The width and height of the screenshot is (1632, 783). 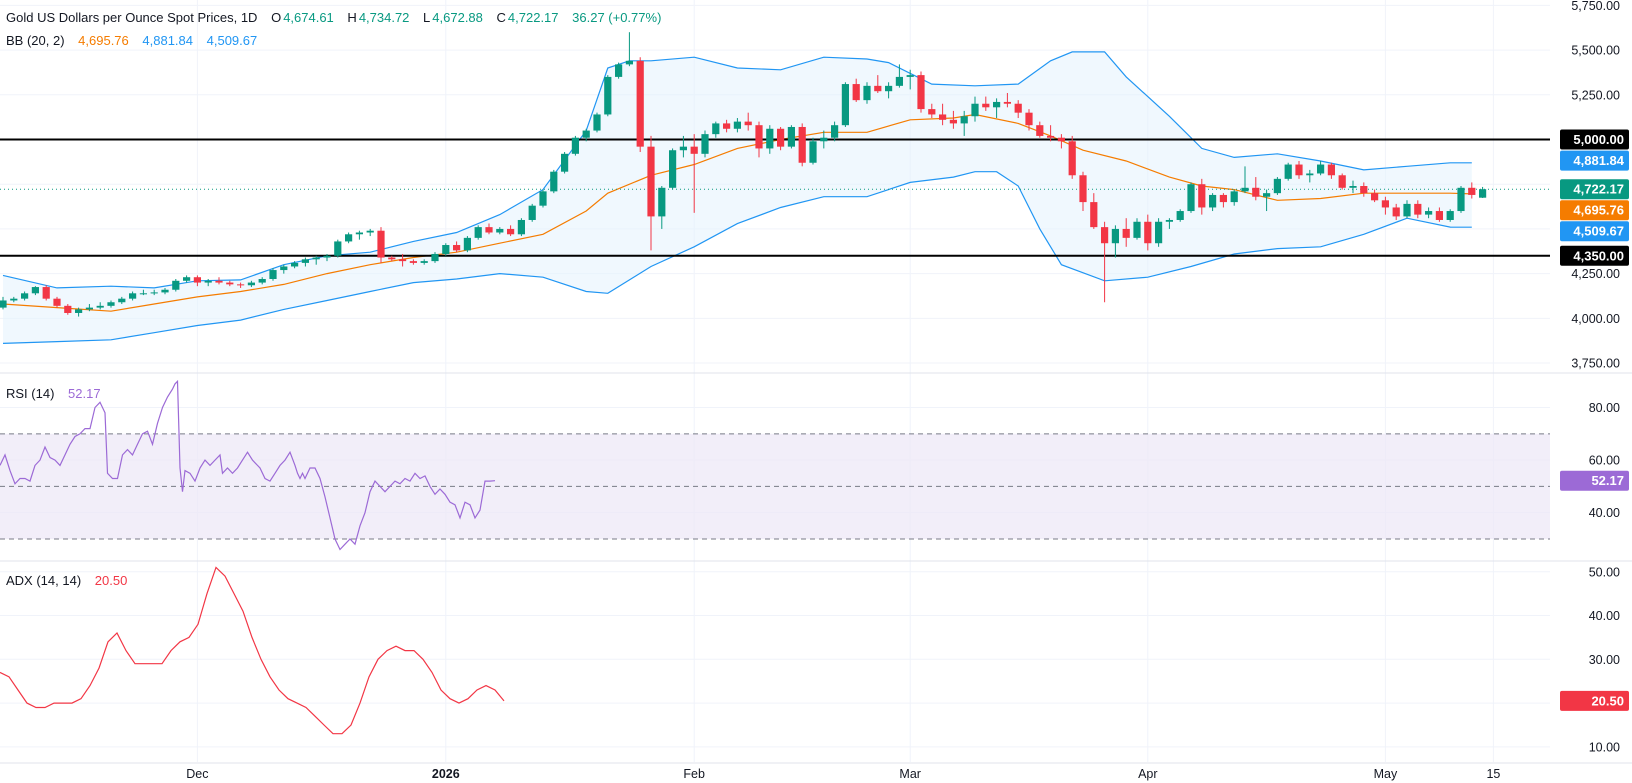 What do you see at coordinates (1594, 189) in the screenshot?
I see `price-tag: 4,722.17` at bounding box center [1594, 189].